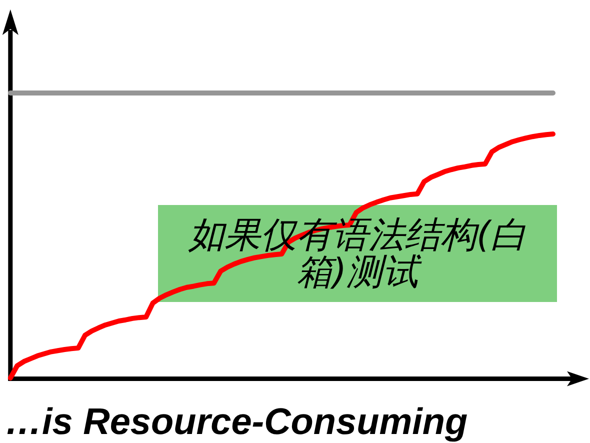  I want to click on annotation: …is Resource-Consuming, so click(236, 421).